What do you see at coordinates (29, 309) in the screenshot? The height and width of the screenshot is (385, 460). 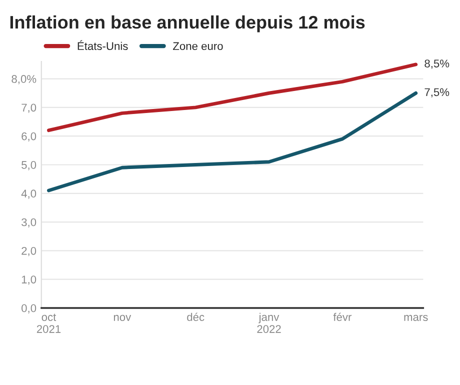 I see `y-tick-label: 0,0` at bounding box center [29, 309].